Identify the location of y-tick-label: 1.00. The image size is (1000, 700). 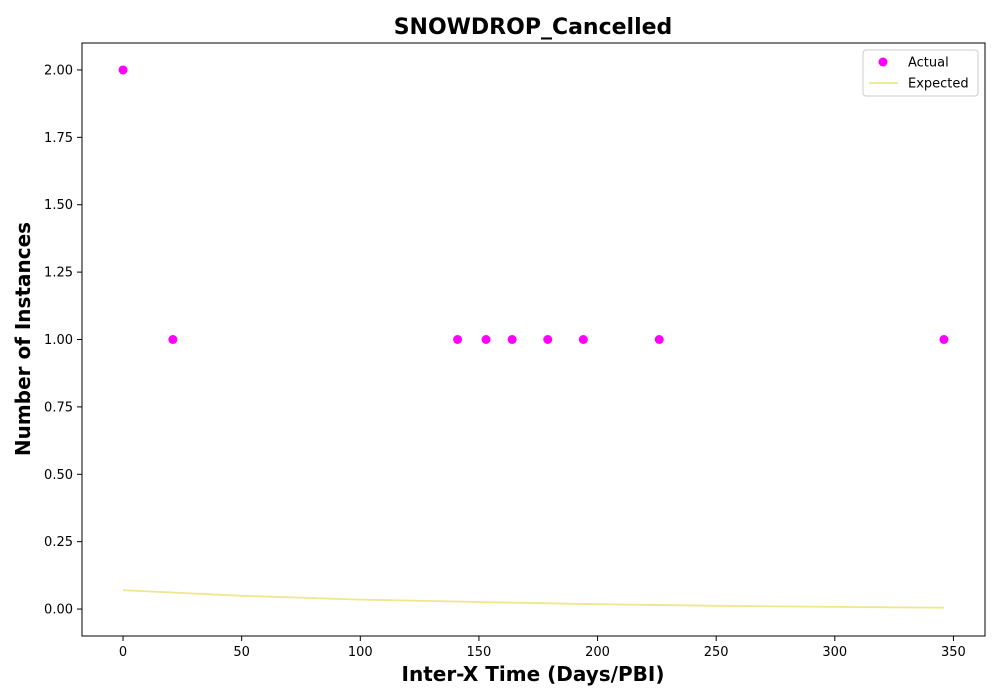
(58, 340).